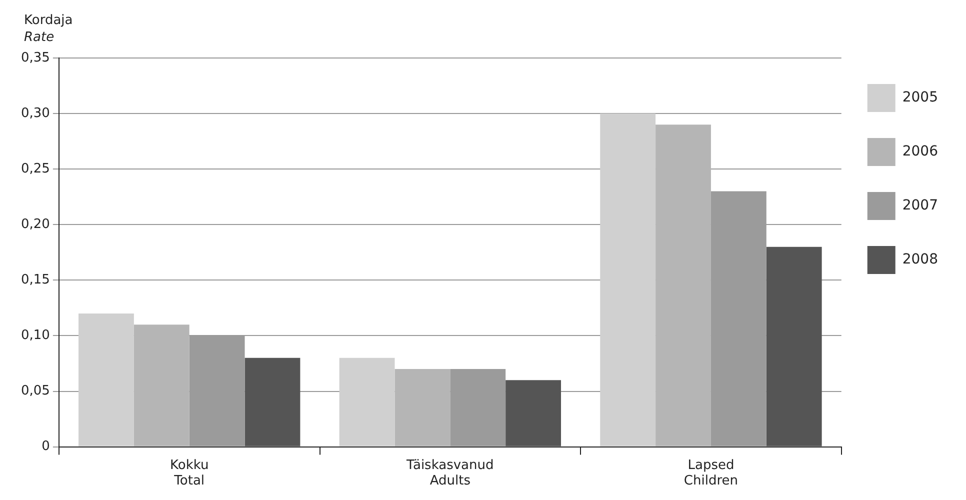 Image resolution: width=966 pixels, height=500 pixels. What do you see at coordinates (35, 168) in the screenshot?
I see `y-tick-label: 0,25` at bounding box center [35, 168].